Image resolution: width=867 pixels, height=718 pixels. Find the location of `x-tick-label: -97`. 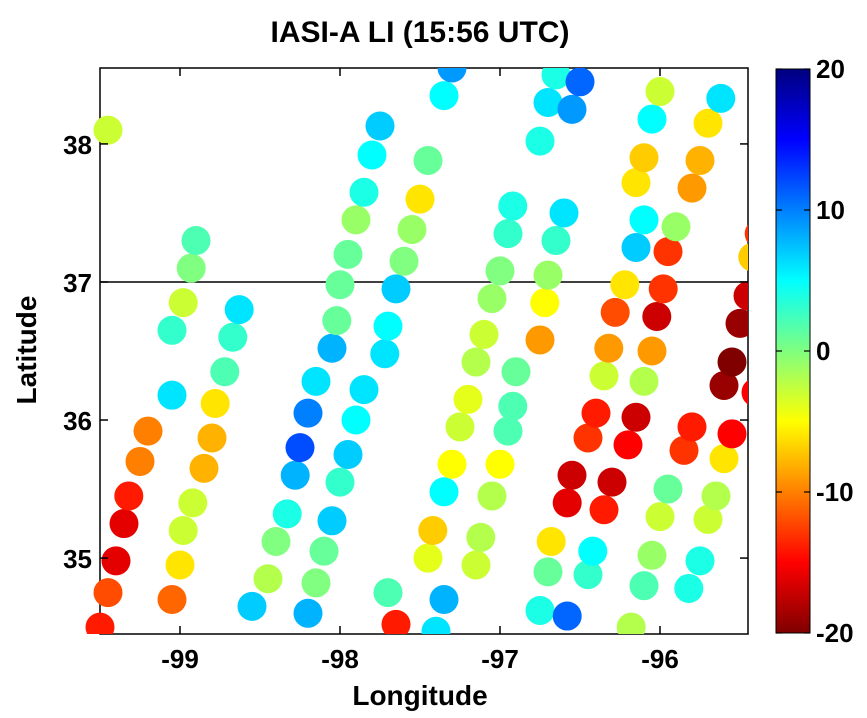

x-tick-label: -97 is located at coordinates (500, 659).